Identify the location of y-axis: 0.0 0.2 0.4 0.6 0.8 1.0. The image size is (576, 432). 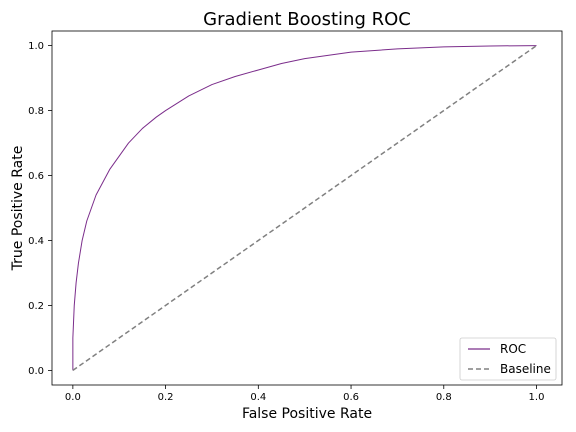
(40, 209).